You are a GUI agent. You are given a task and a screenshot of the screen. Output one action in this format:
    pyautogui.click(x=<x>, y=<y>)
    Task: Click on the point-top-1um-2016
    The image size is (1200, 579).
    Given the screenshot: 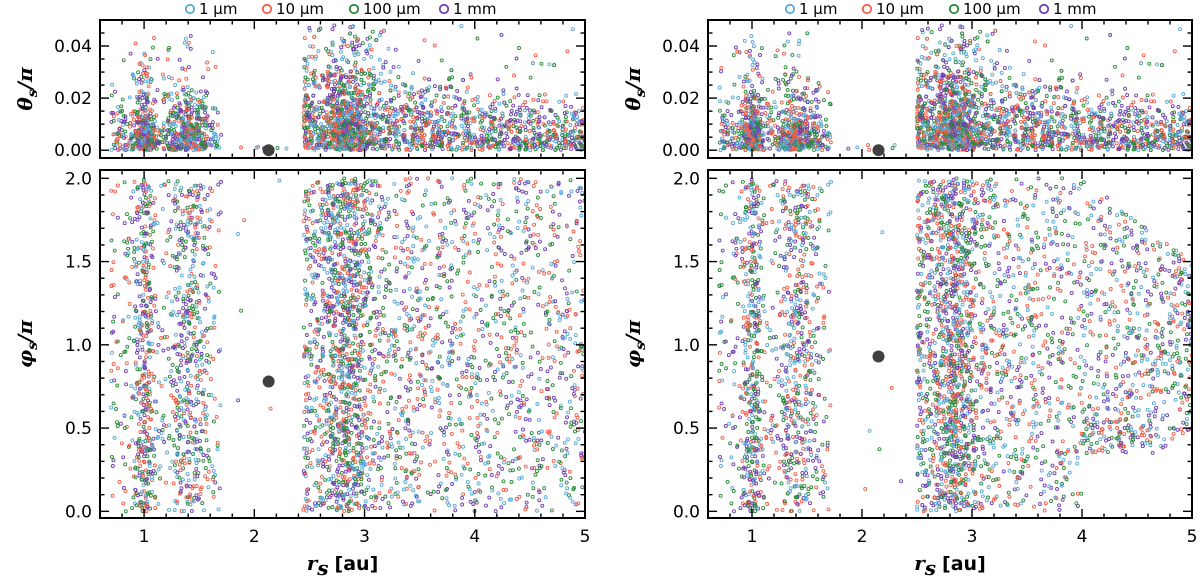 What is the action you would take?
    pyautogui.click(x=451, y=147)
    